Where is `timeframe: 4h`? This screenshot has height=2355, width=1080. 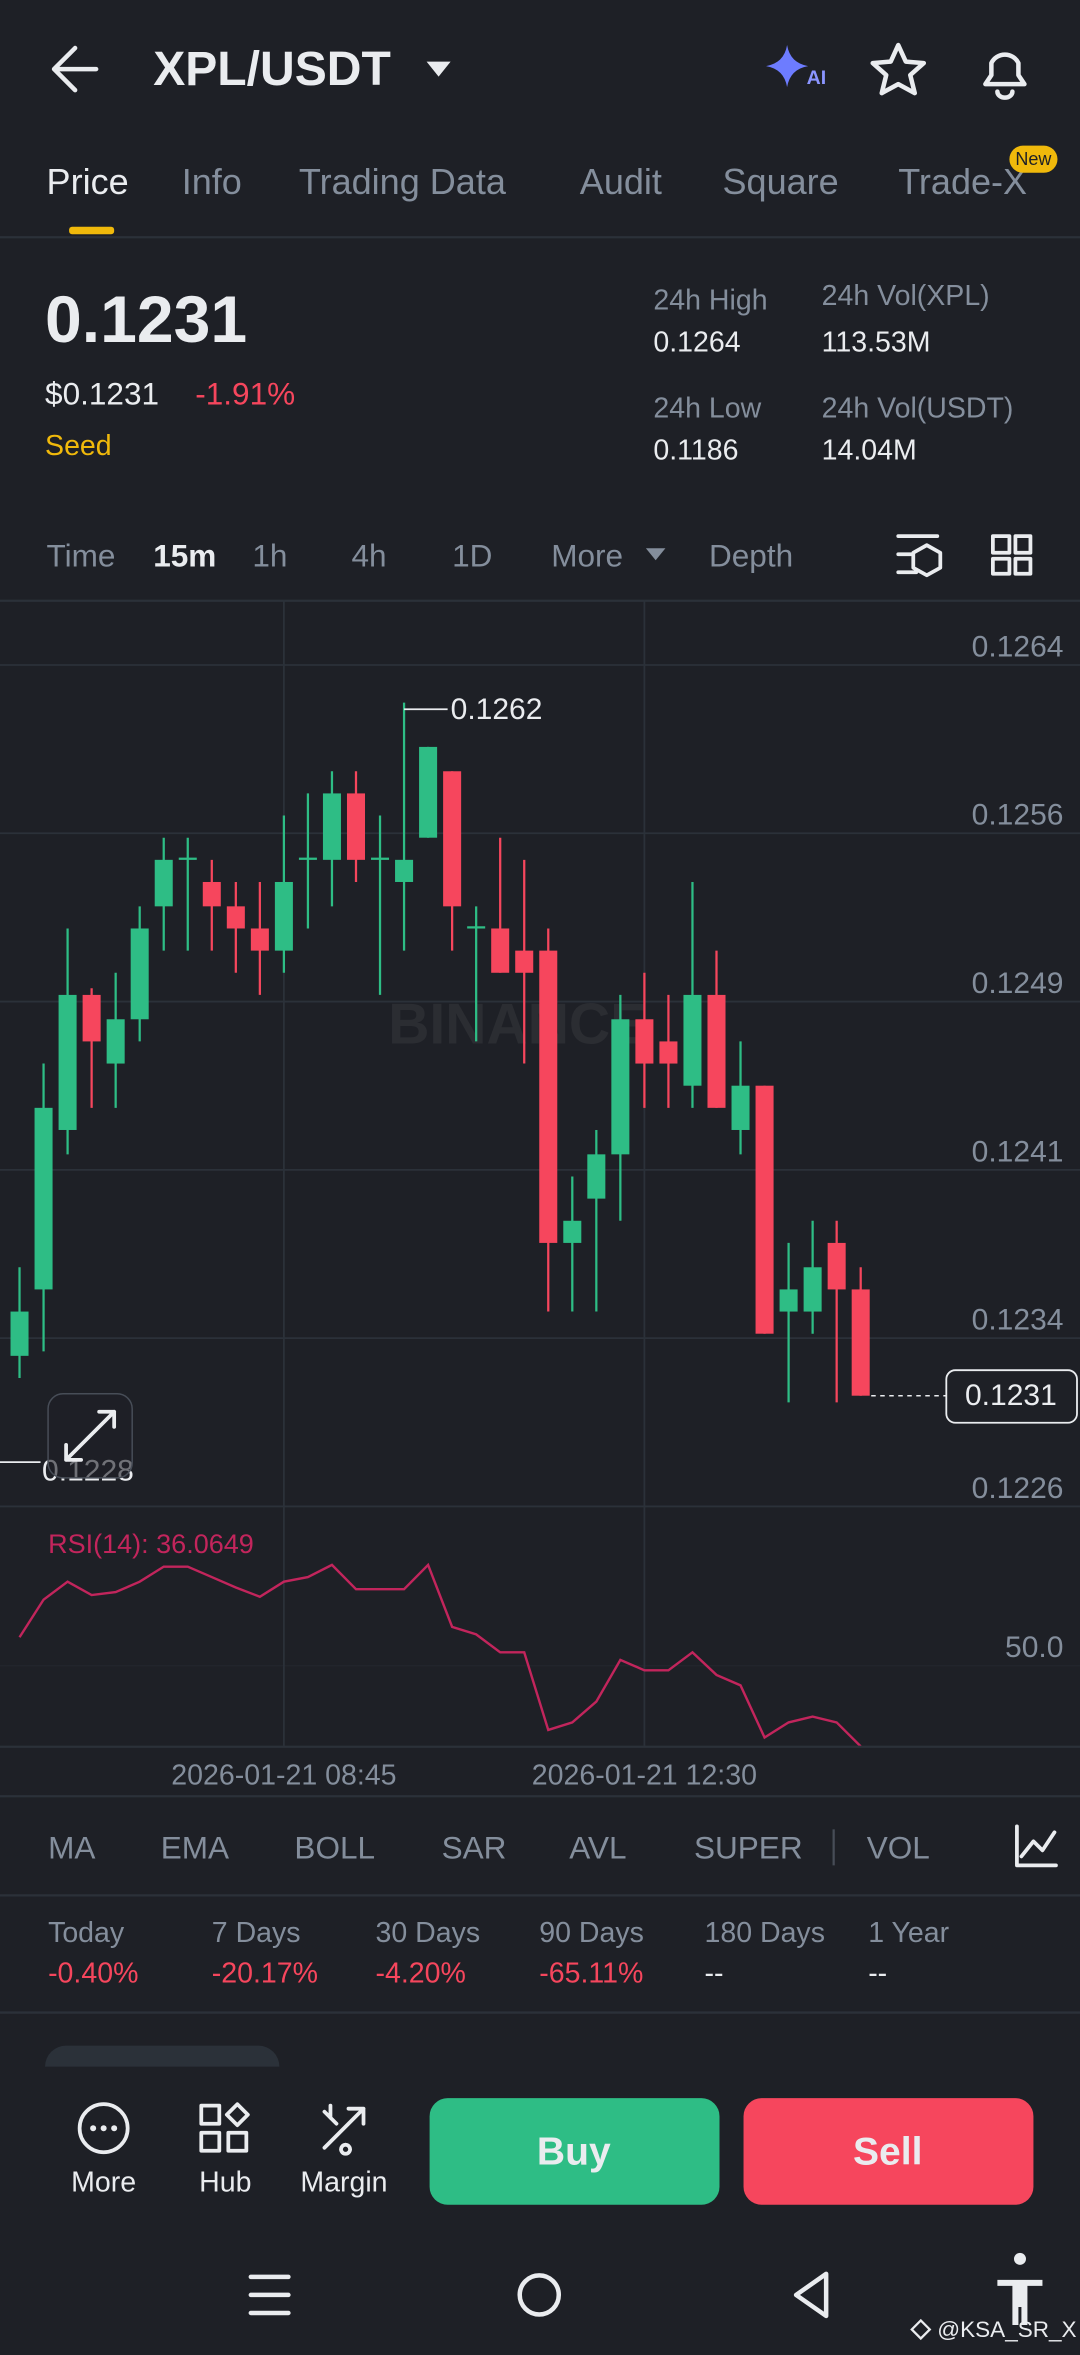 timeframe: 4h is located at coordinates (368, 556).